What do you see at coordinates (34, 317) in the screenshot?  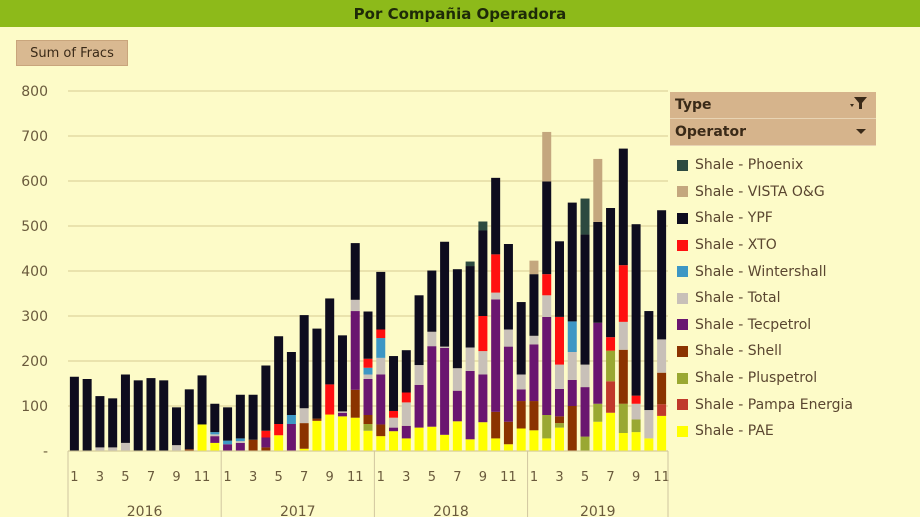 I see `y-tick-label: 300` at bounding box center [34, 317].